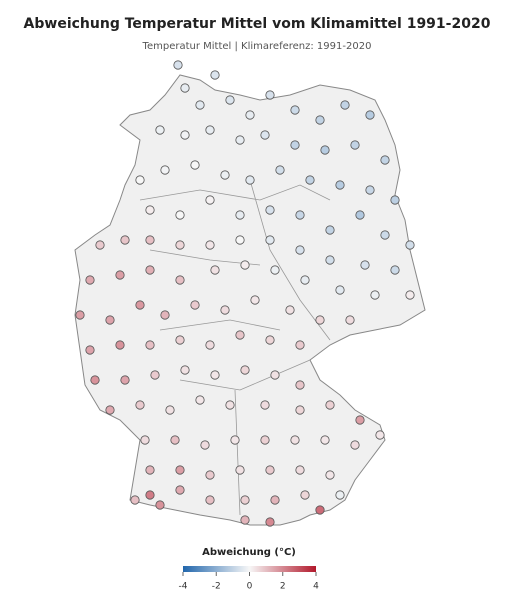  I want to click on colorbar, so click(249, 569).